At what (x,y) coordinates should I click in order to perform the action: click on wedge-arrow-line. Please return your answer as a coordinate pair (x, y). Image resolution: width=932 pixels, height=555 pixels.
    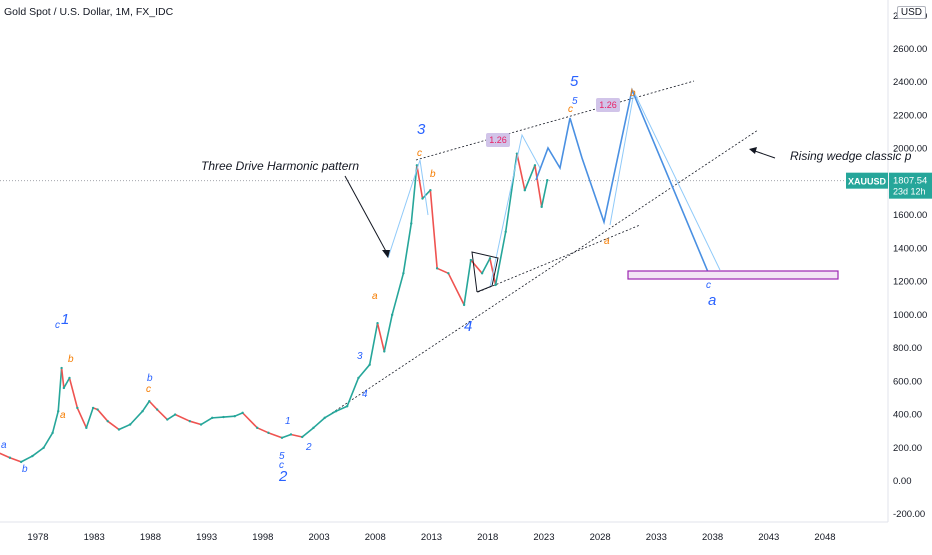
    Looking at the image, I should click on (763, 154).